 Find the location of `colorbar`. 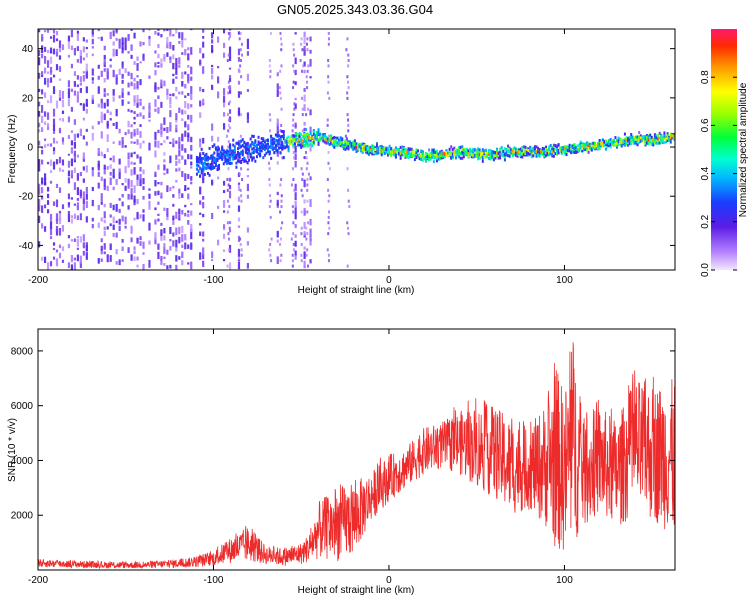

colorbar is located at coordinates (724, 149).